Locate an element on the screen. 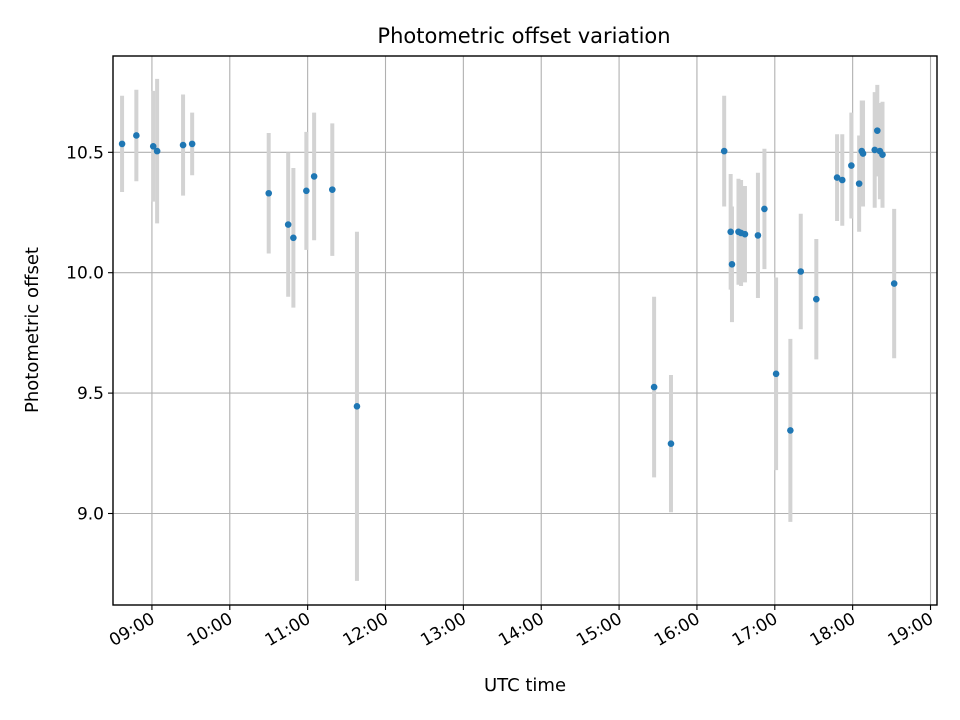 This screenshot has width=960, height=720. y-tick-label: 9.0 is located at coordinates (90, 515).